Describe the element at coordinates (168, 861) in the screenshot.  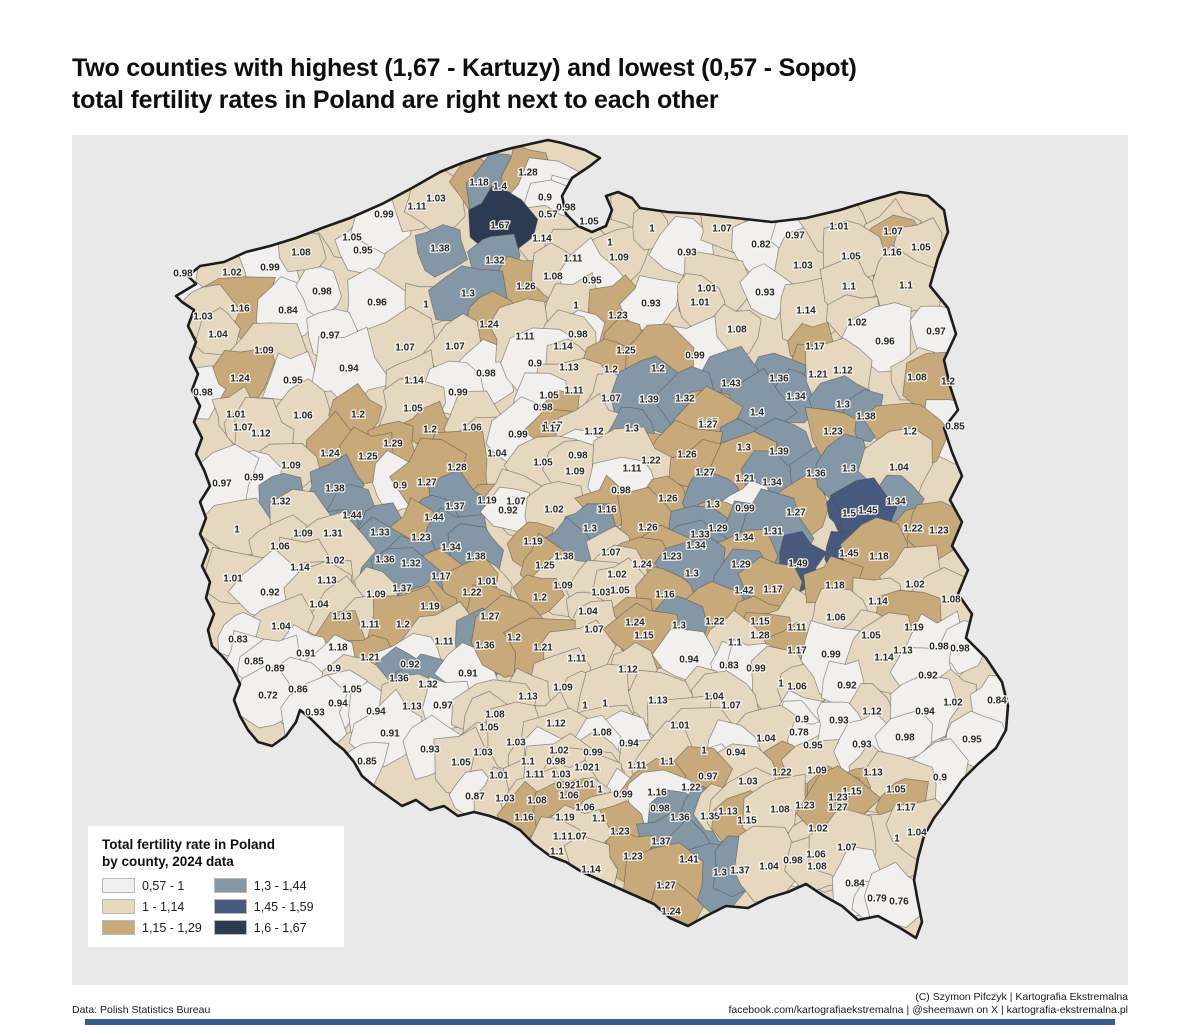
I see `legend-title-line2: by county, 2024 data` at that location.